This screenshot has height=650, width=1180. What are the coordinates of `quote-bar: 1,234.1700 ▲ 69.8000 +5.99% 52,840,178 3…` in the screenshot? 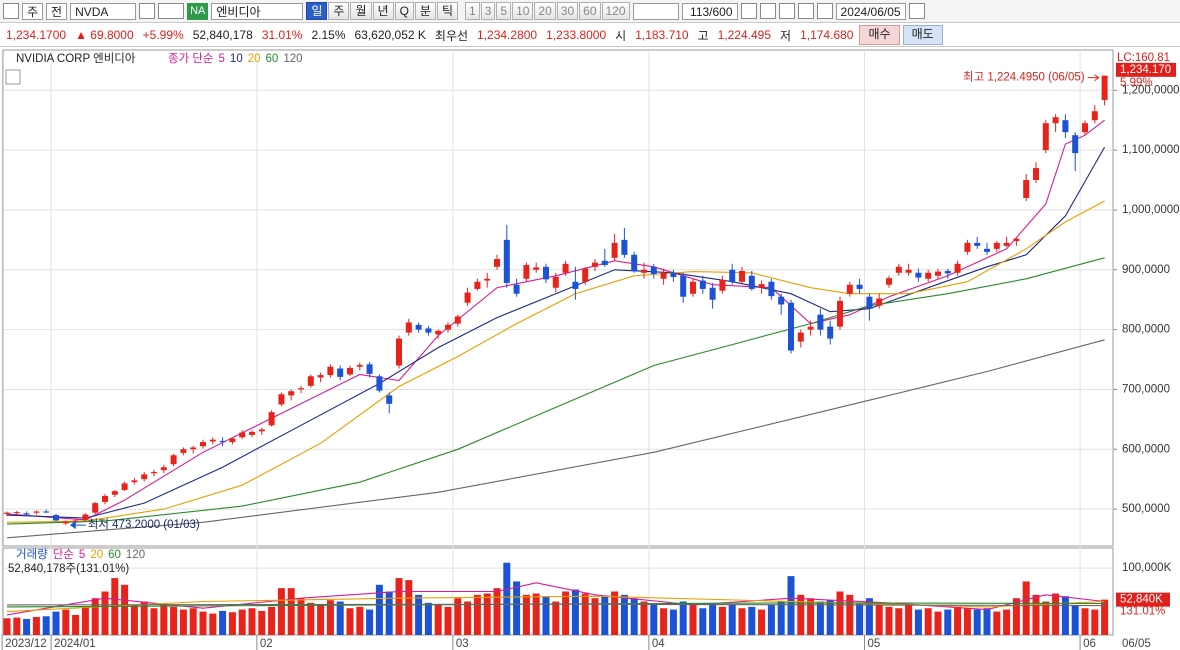 It's located at (590, 35).